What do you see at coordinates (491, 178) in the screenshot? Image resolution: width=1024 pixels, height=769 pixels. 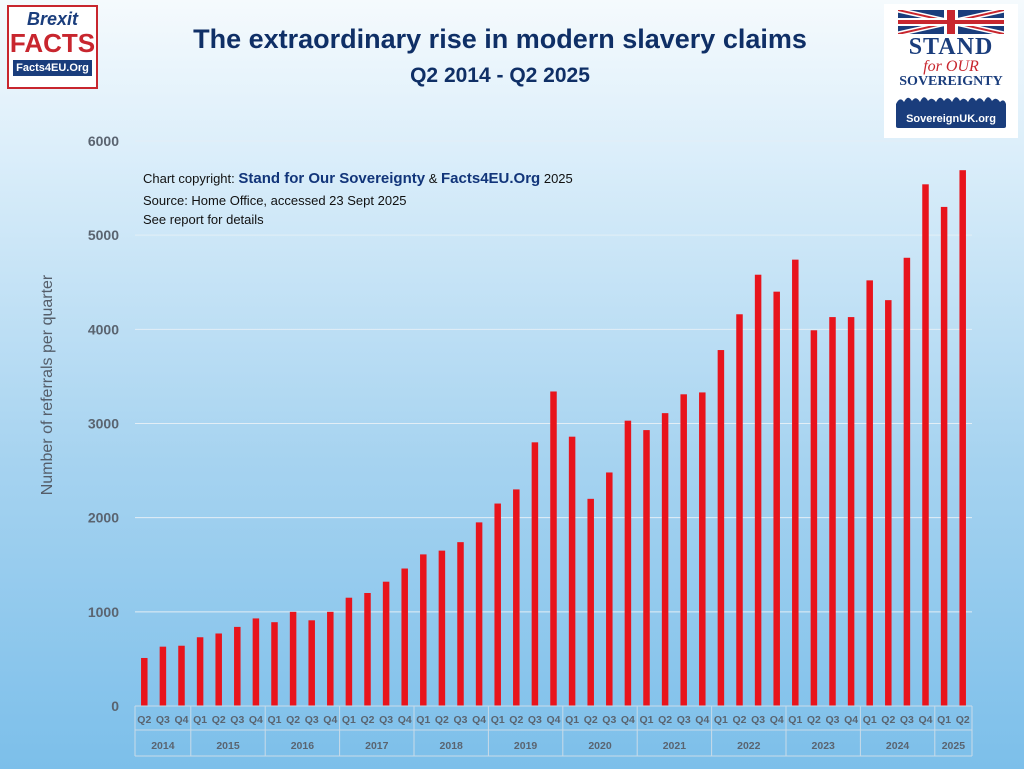 I see `copyright-org2: Facts4EU.Org` at bounding box center [491, 178].